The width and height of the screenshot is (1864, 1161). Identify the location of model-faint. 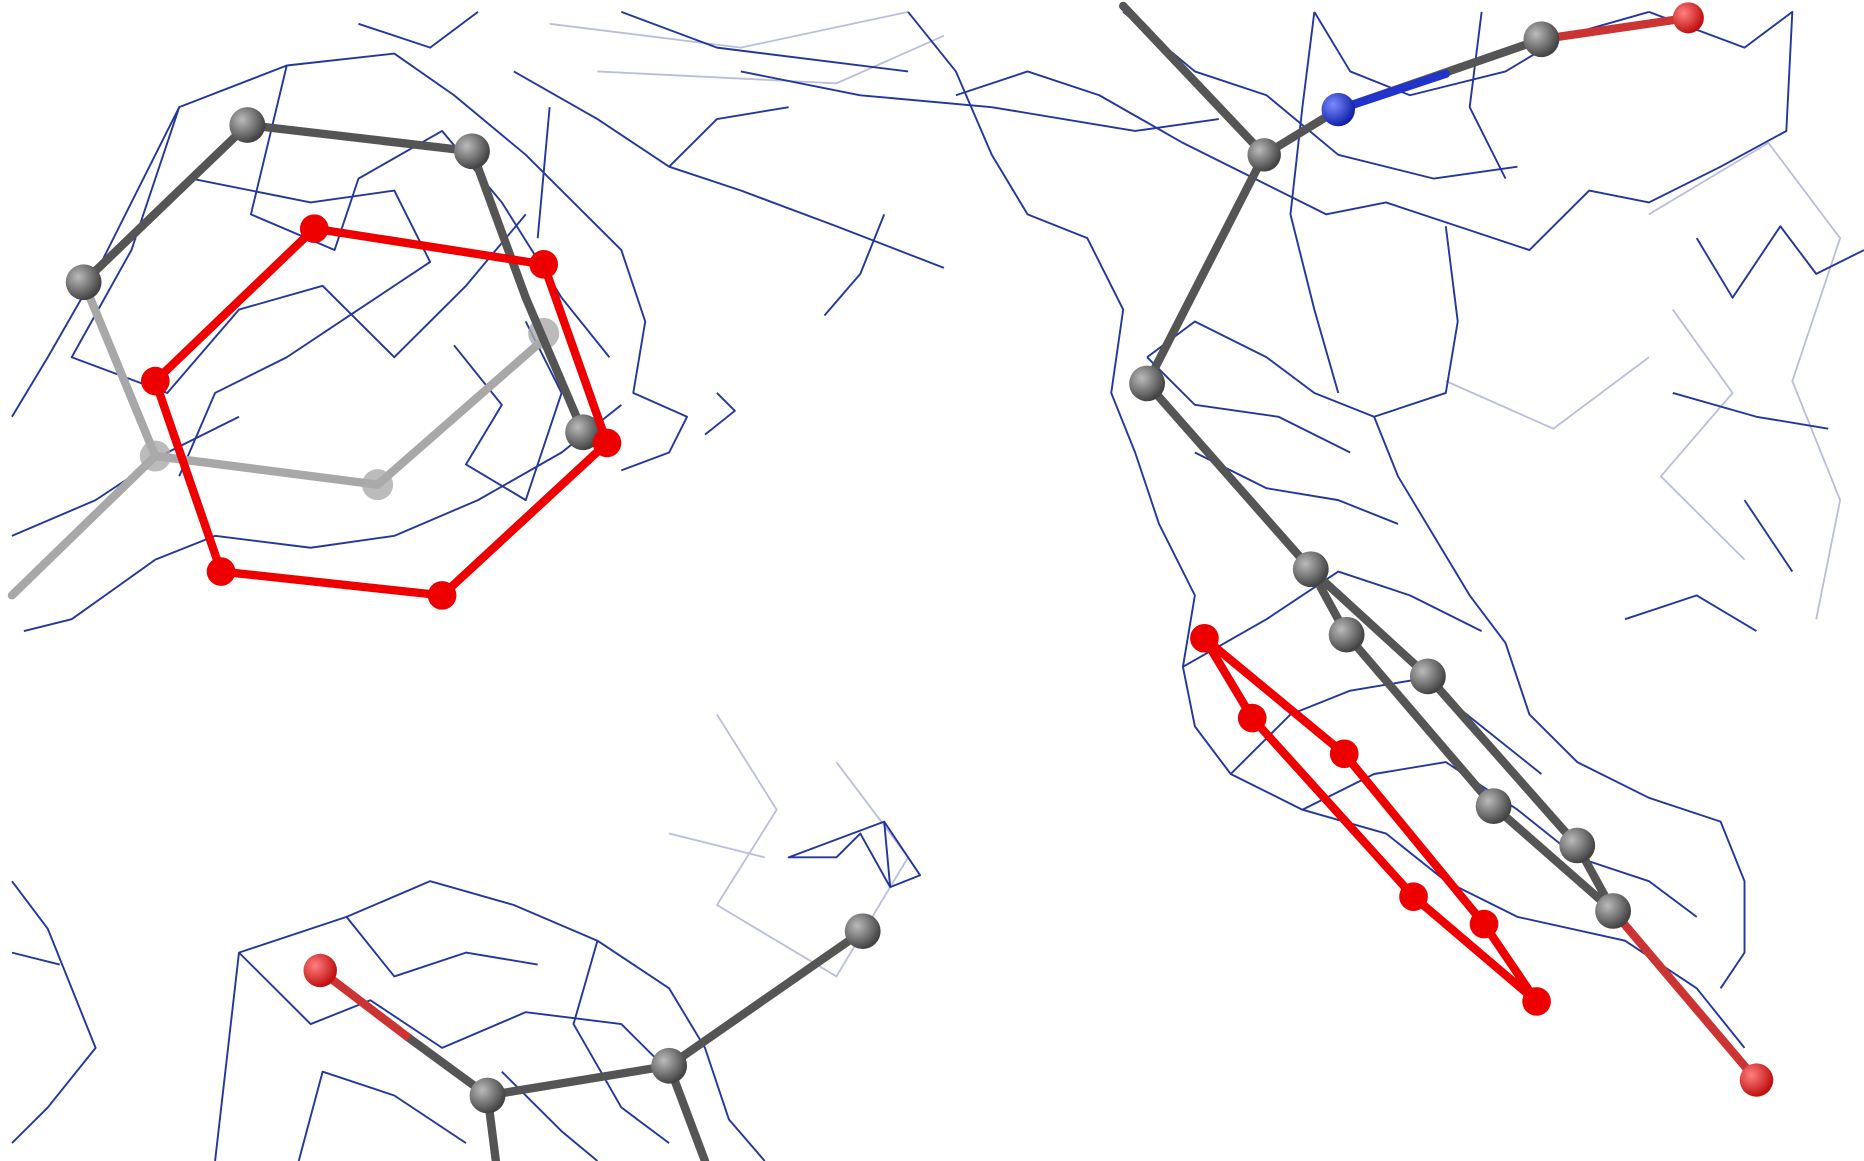
(283, 439).